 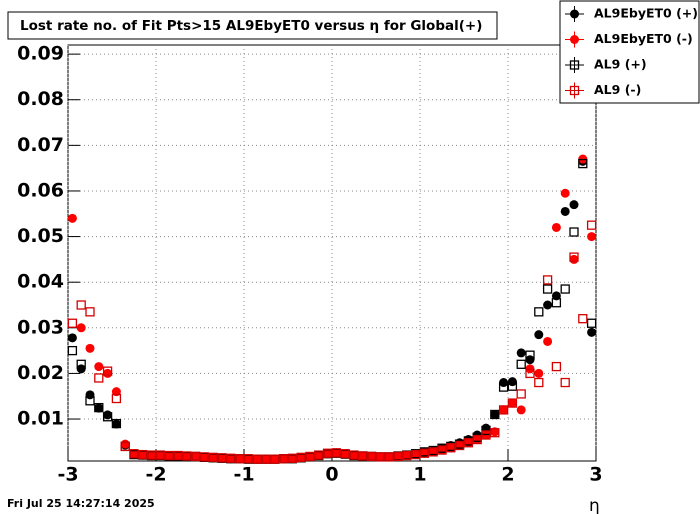 I want to click on x-tick-label: -1, so click(x=243, y=475).